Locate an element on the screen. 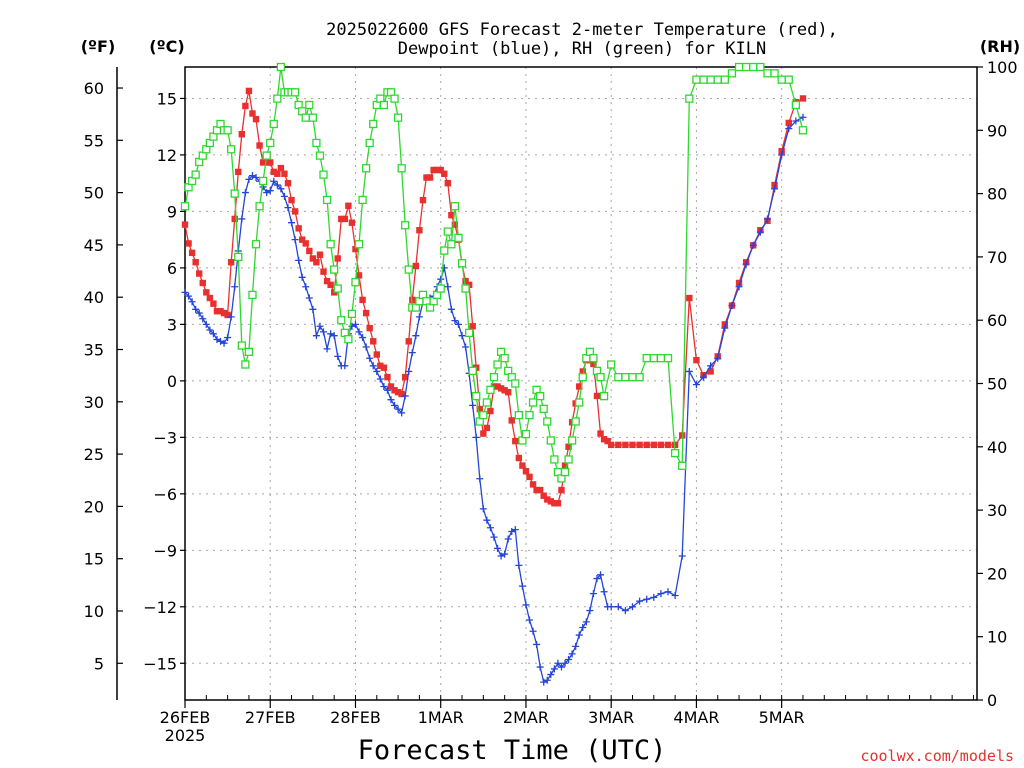 The image size is (1024, 768). x-tick-sublabel: 2025 is located at coordinates (185, 735).